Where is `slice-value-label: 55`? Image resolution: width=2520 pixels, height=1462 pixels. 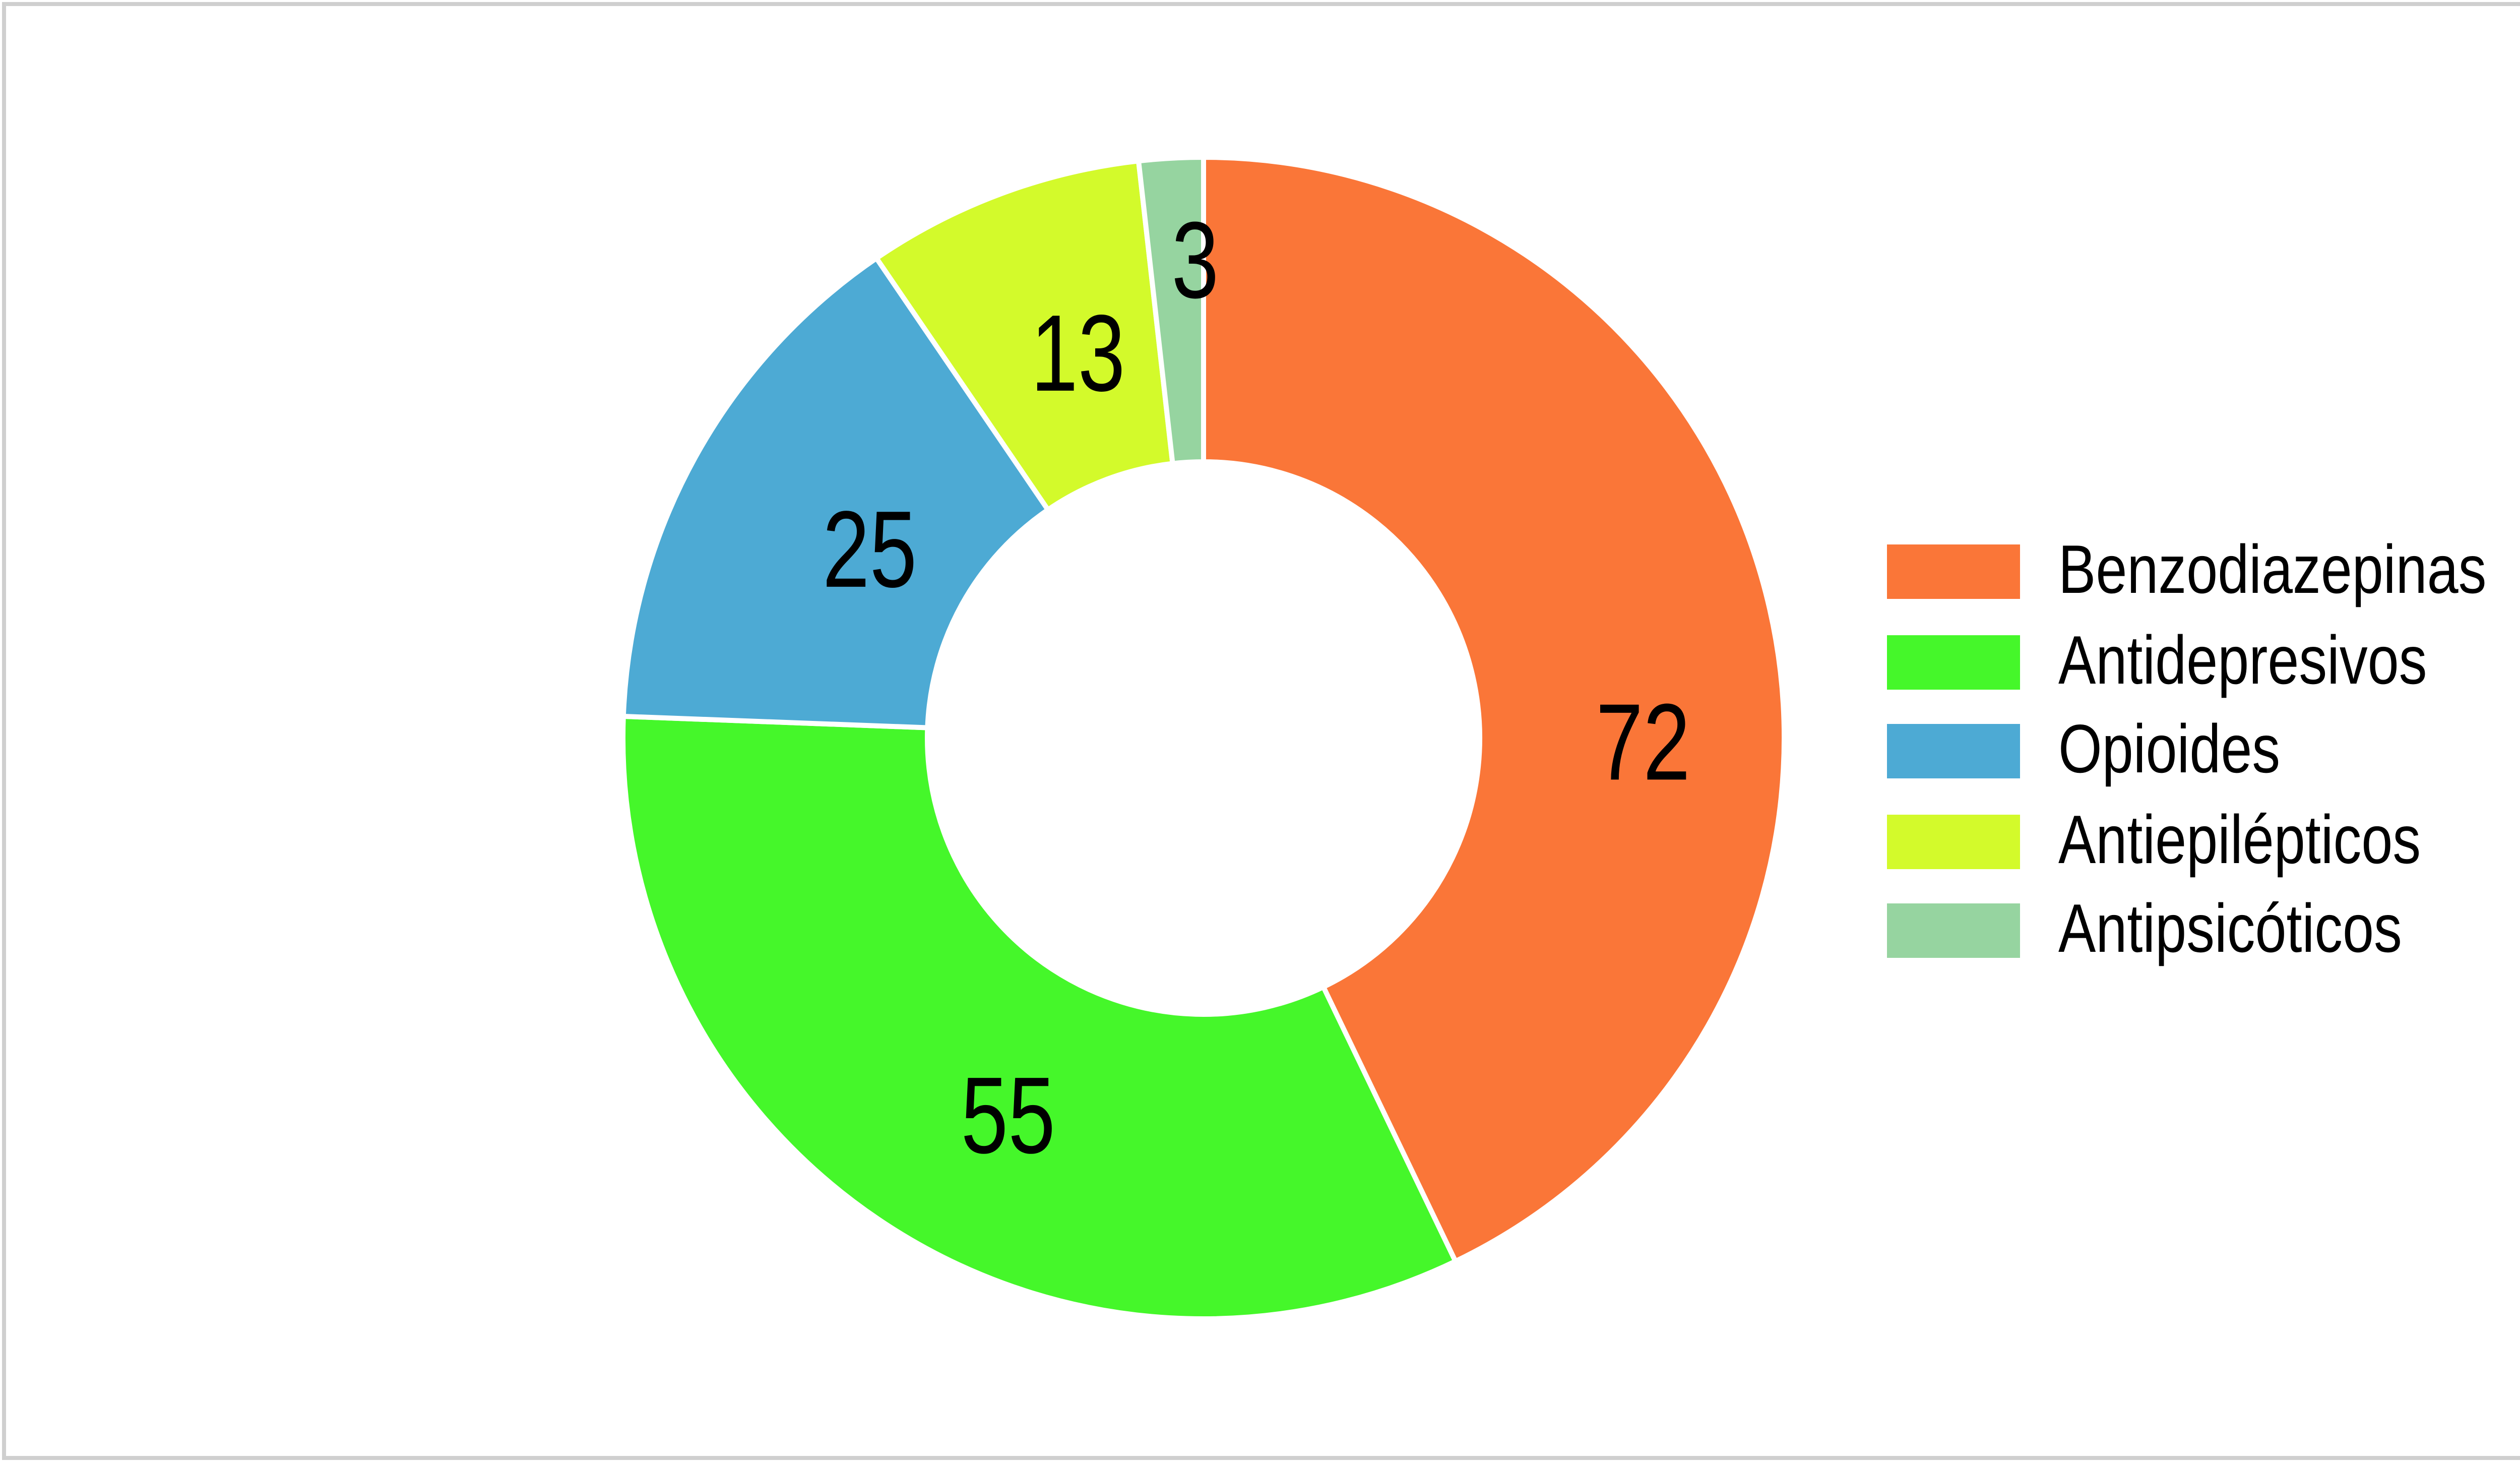 slice-value-label: 55 is located at coordinates (1008, 1116).